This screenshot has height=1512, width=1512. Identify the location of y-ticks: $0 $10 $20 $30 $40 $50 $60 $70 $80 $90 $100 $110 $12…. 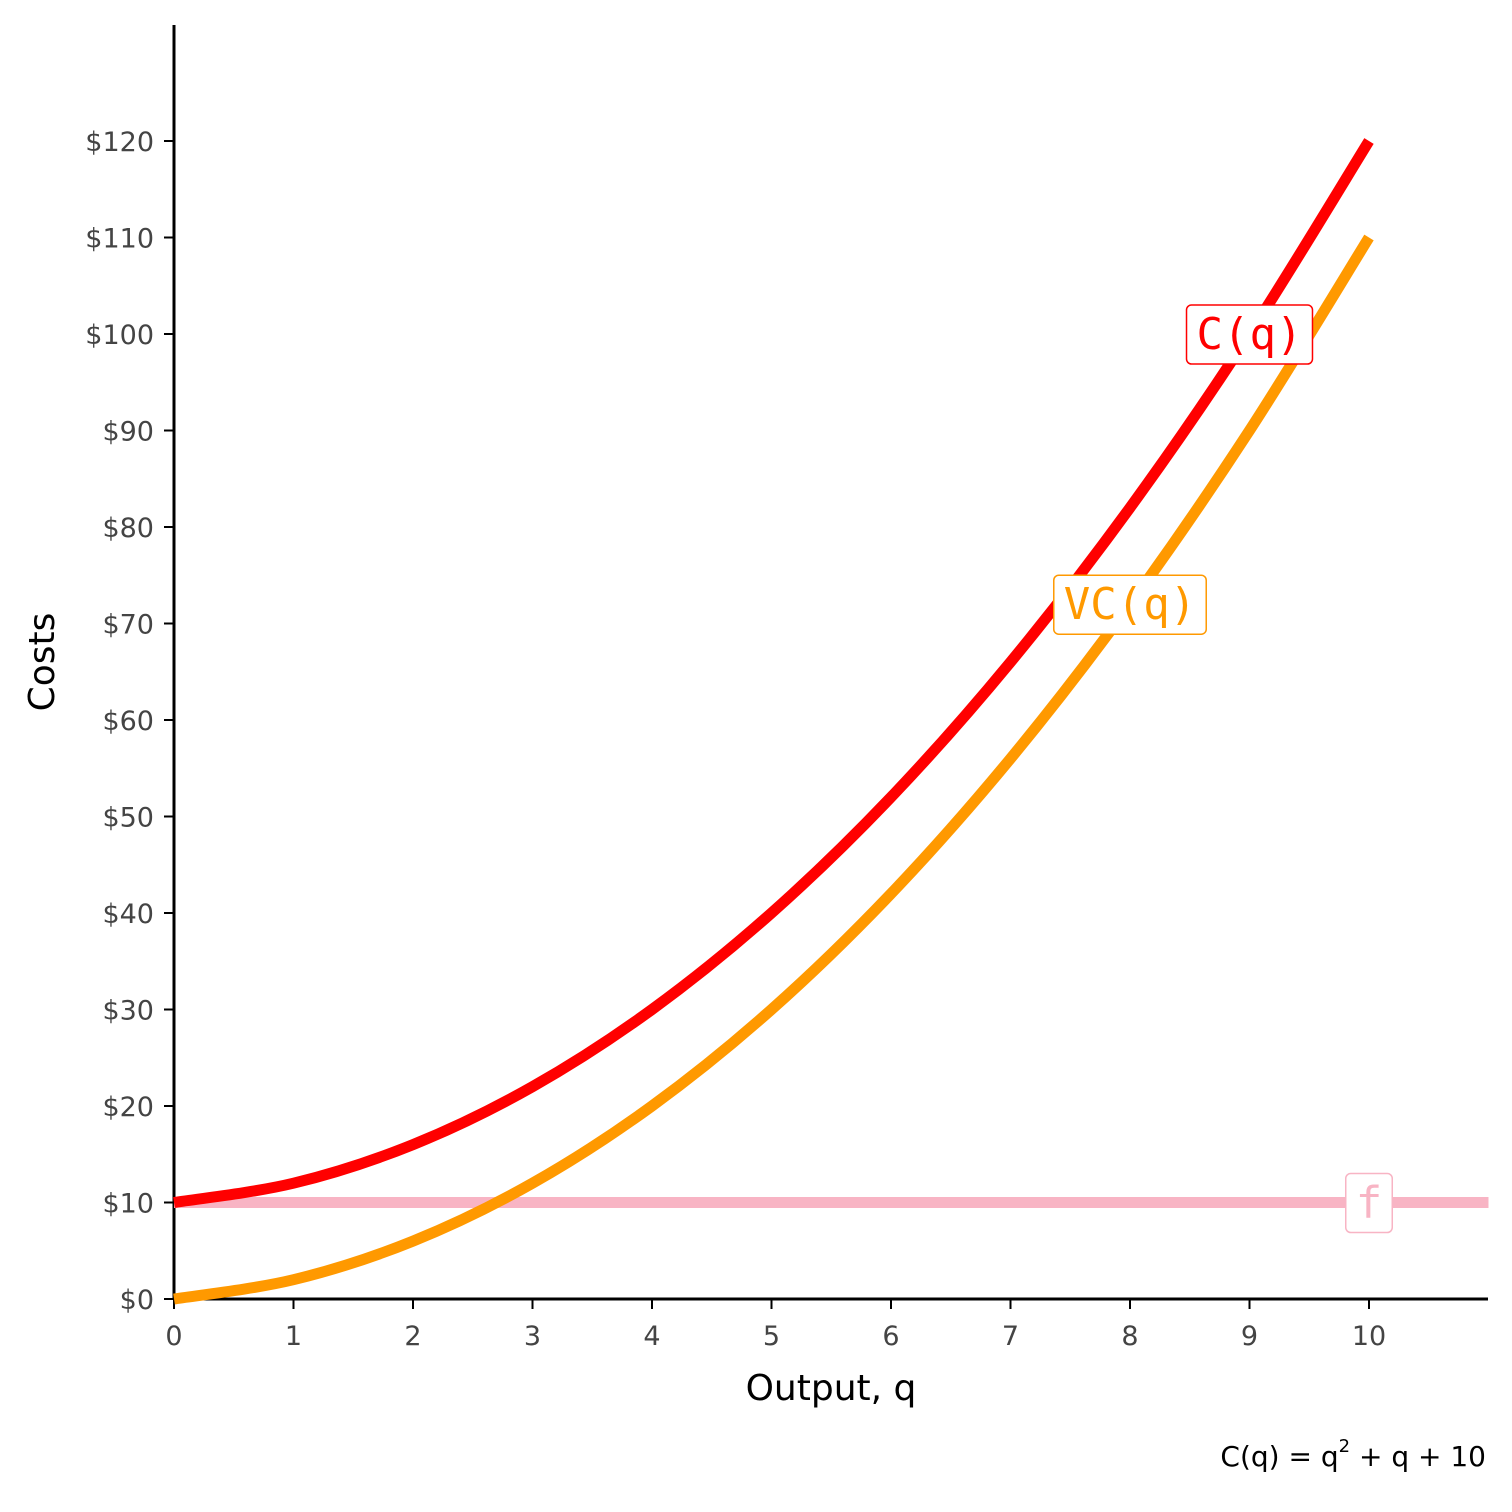
(129, 721).